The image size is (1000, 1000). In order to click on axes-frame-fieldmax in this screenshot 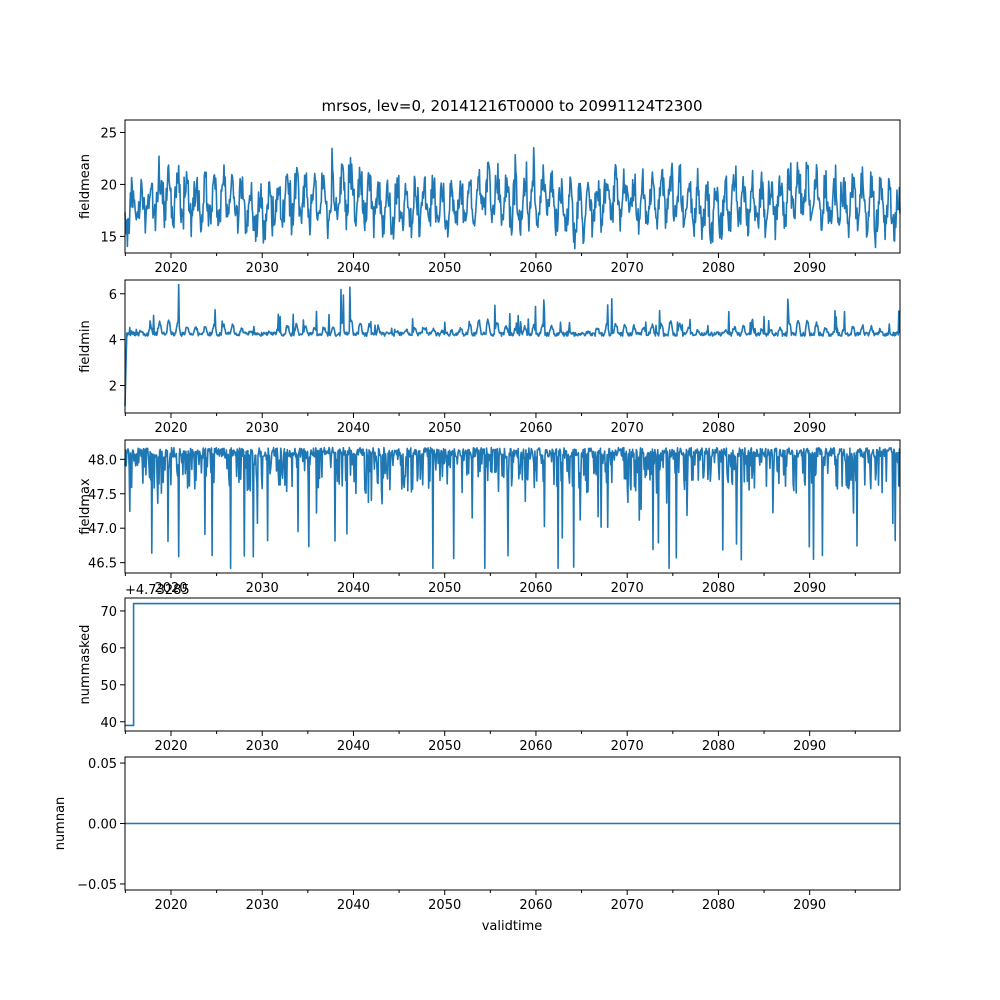, I will do `click(512, 506)`.